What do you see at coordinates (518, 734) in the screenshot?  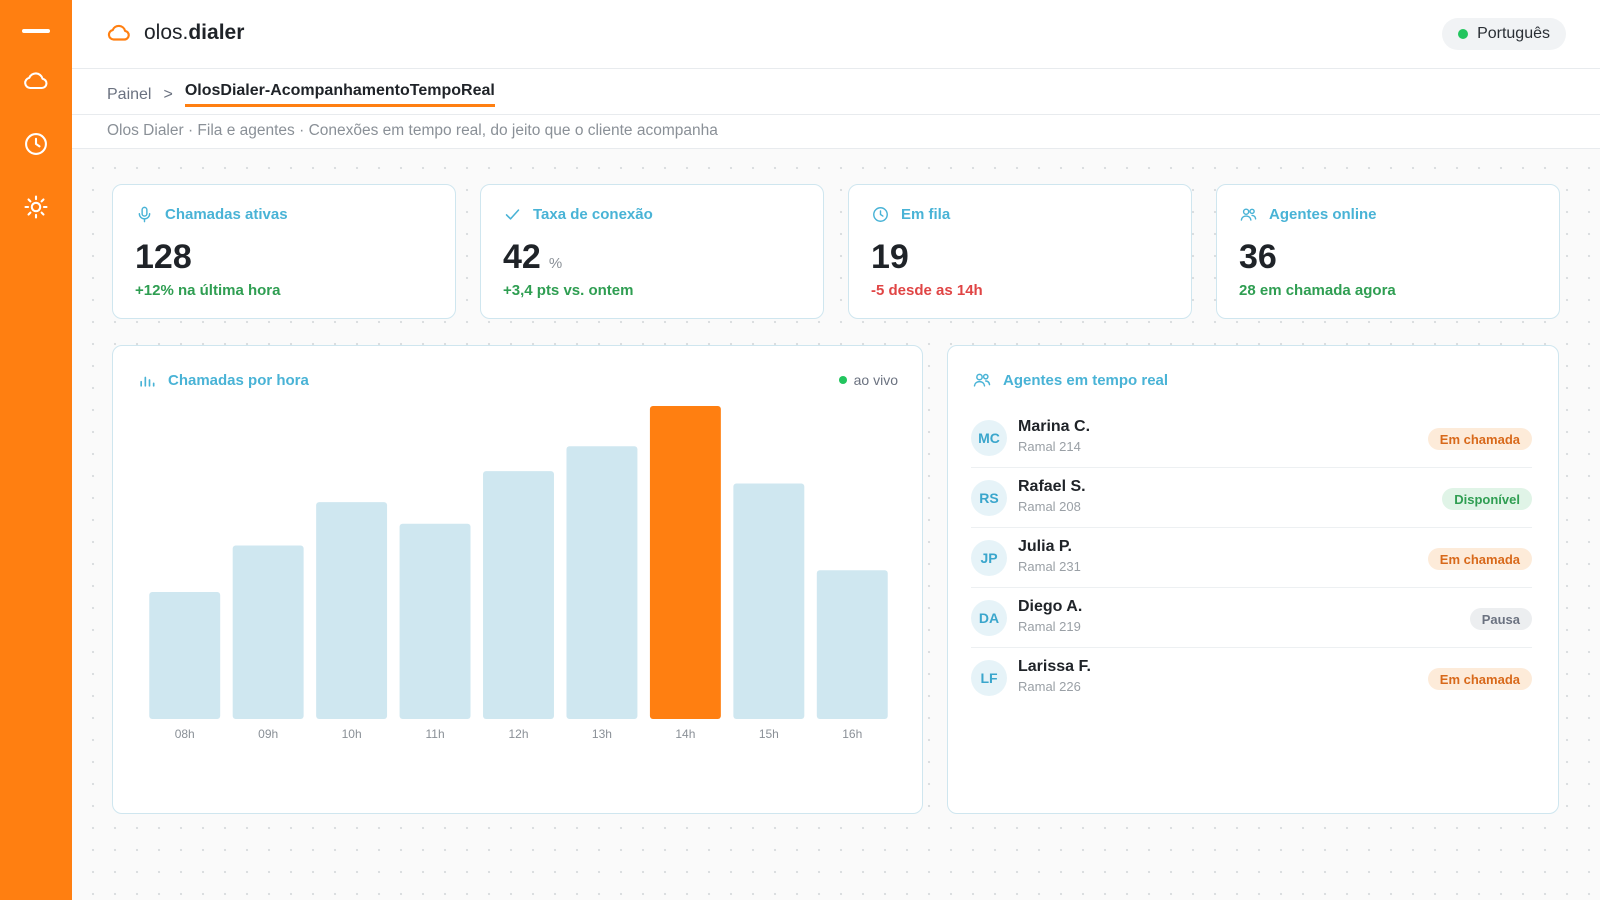 I see `x-tick-label: 12h` at bounding box center [518, 734].